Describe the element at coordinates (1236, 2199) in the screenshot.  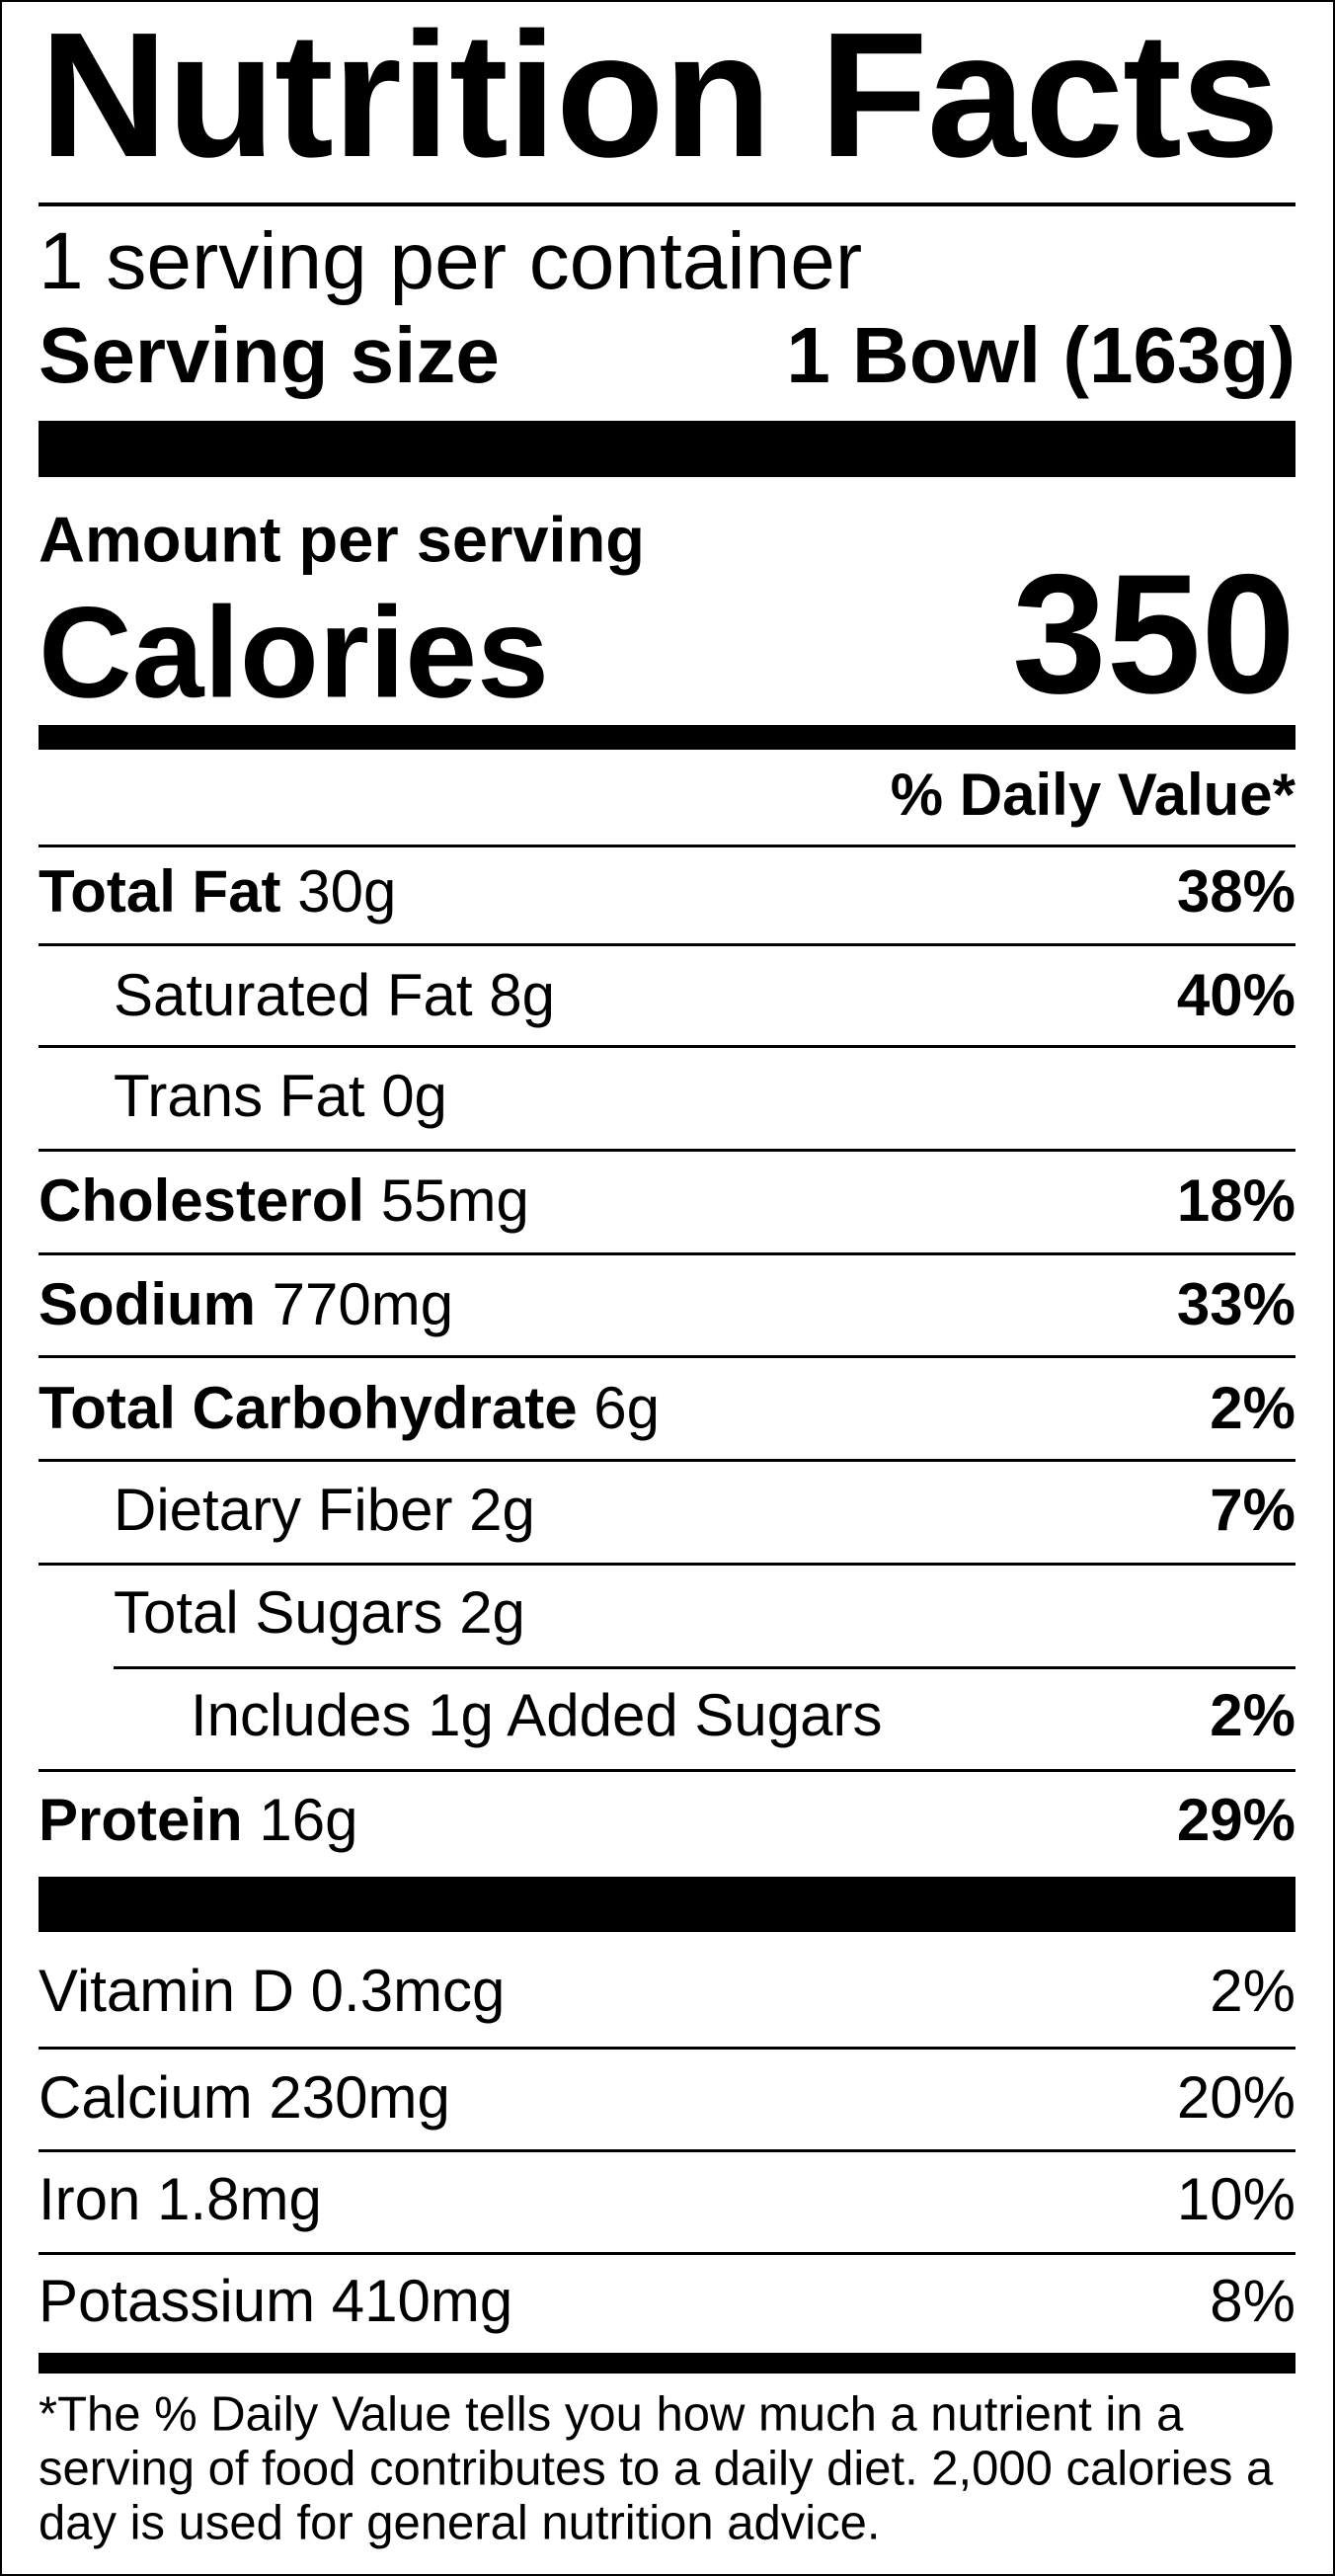
I see `vitamin-daily-value: 10%` at that location.